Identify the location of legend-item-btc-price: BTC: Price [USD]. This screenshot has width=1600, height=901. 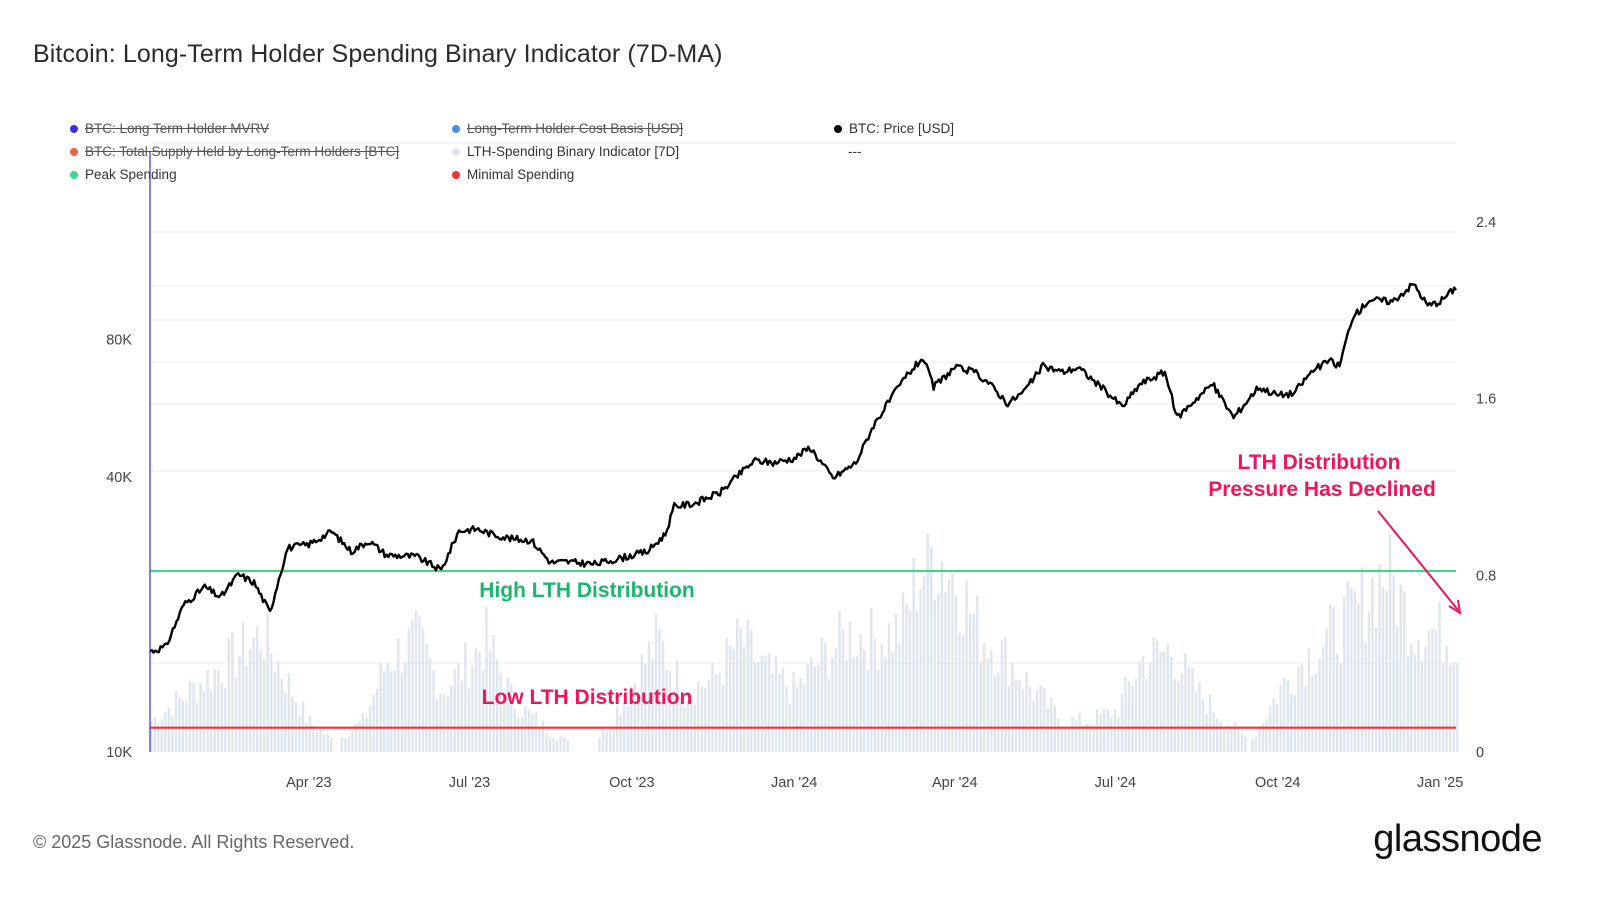
(894, 128).